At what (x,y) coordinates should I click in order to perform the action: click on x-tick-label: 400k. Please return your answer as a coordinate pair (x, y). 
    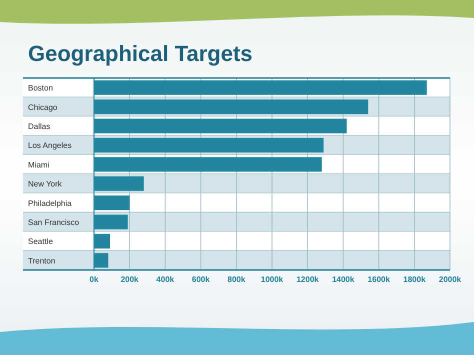
    Looking at the image, I should click on (165, 279).